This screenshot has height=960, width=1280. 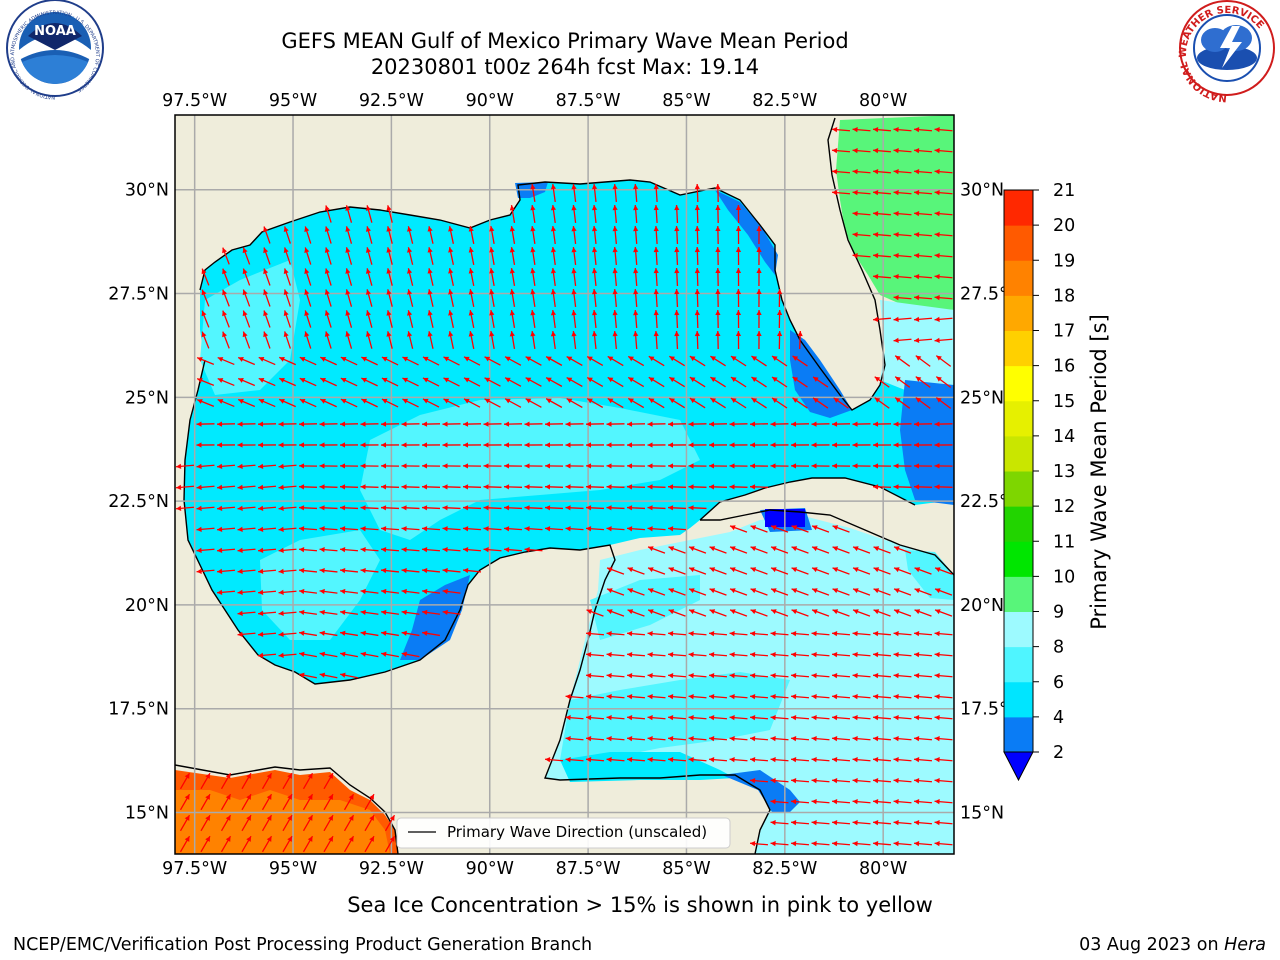 What do you see at coordinates (1099, 472) in the screenshot?
I see `colorbar-label: Primary Wave Mean Period [s]` at bounding box center [1099, 472].